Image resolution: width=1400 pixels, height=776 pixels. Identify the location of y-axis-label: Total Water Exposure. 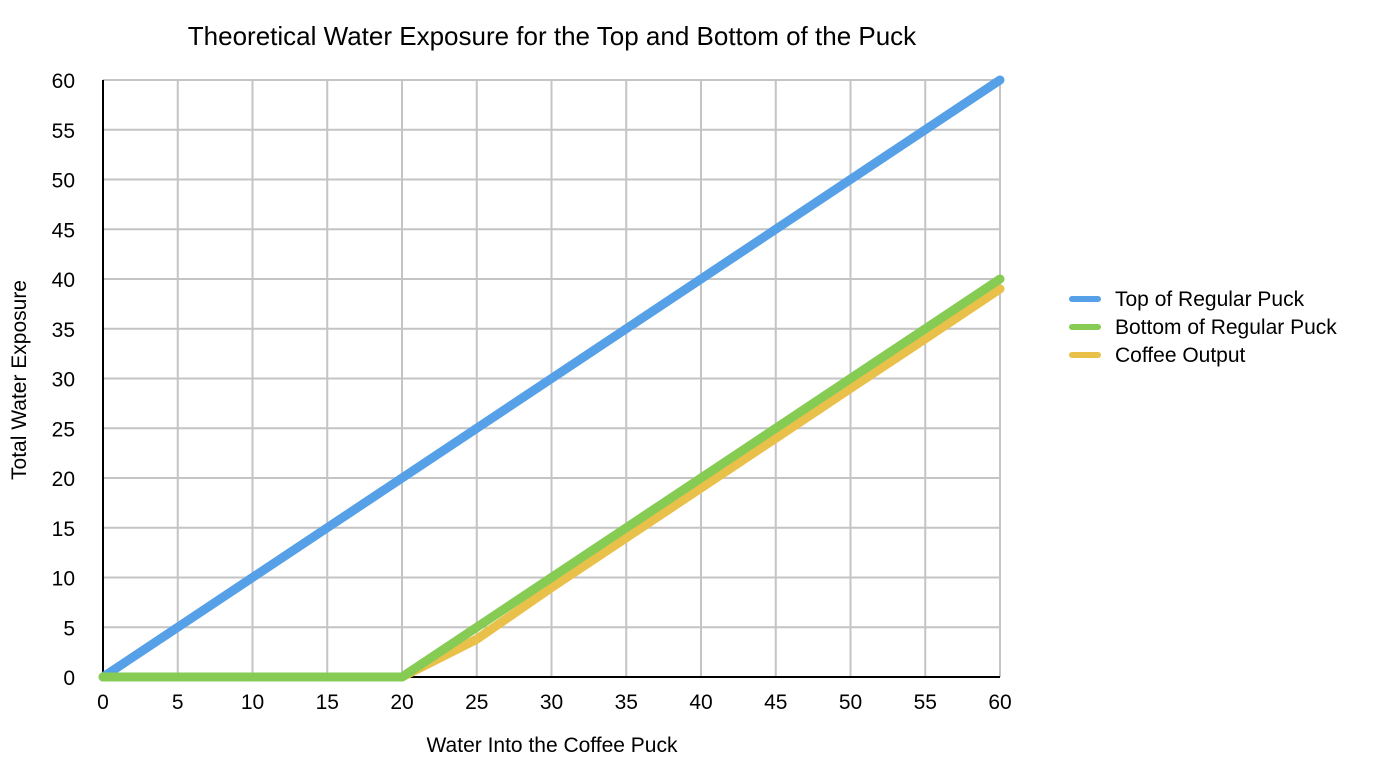
(19, 380).